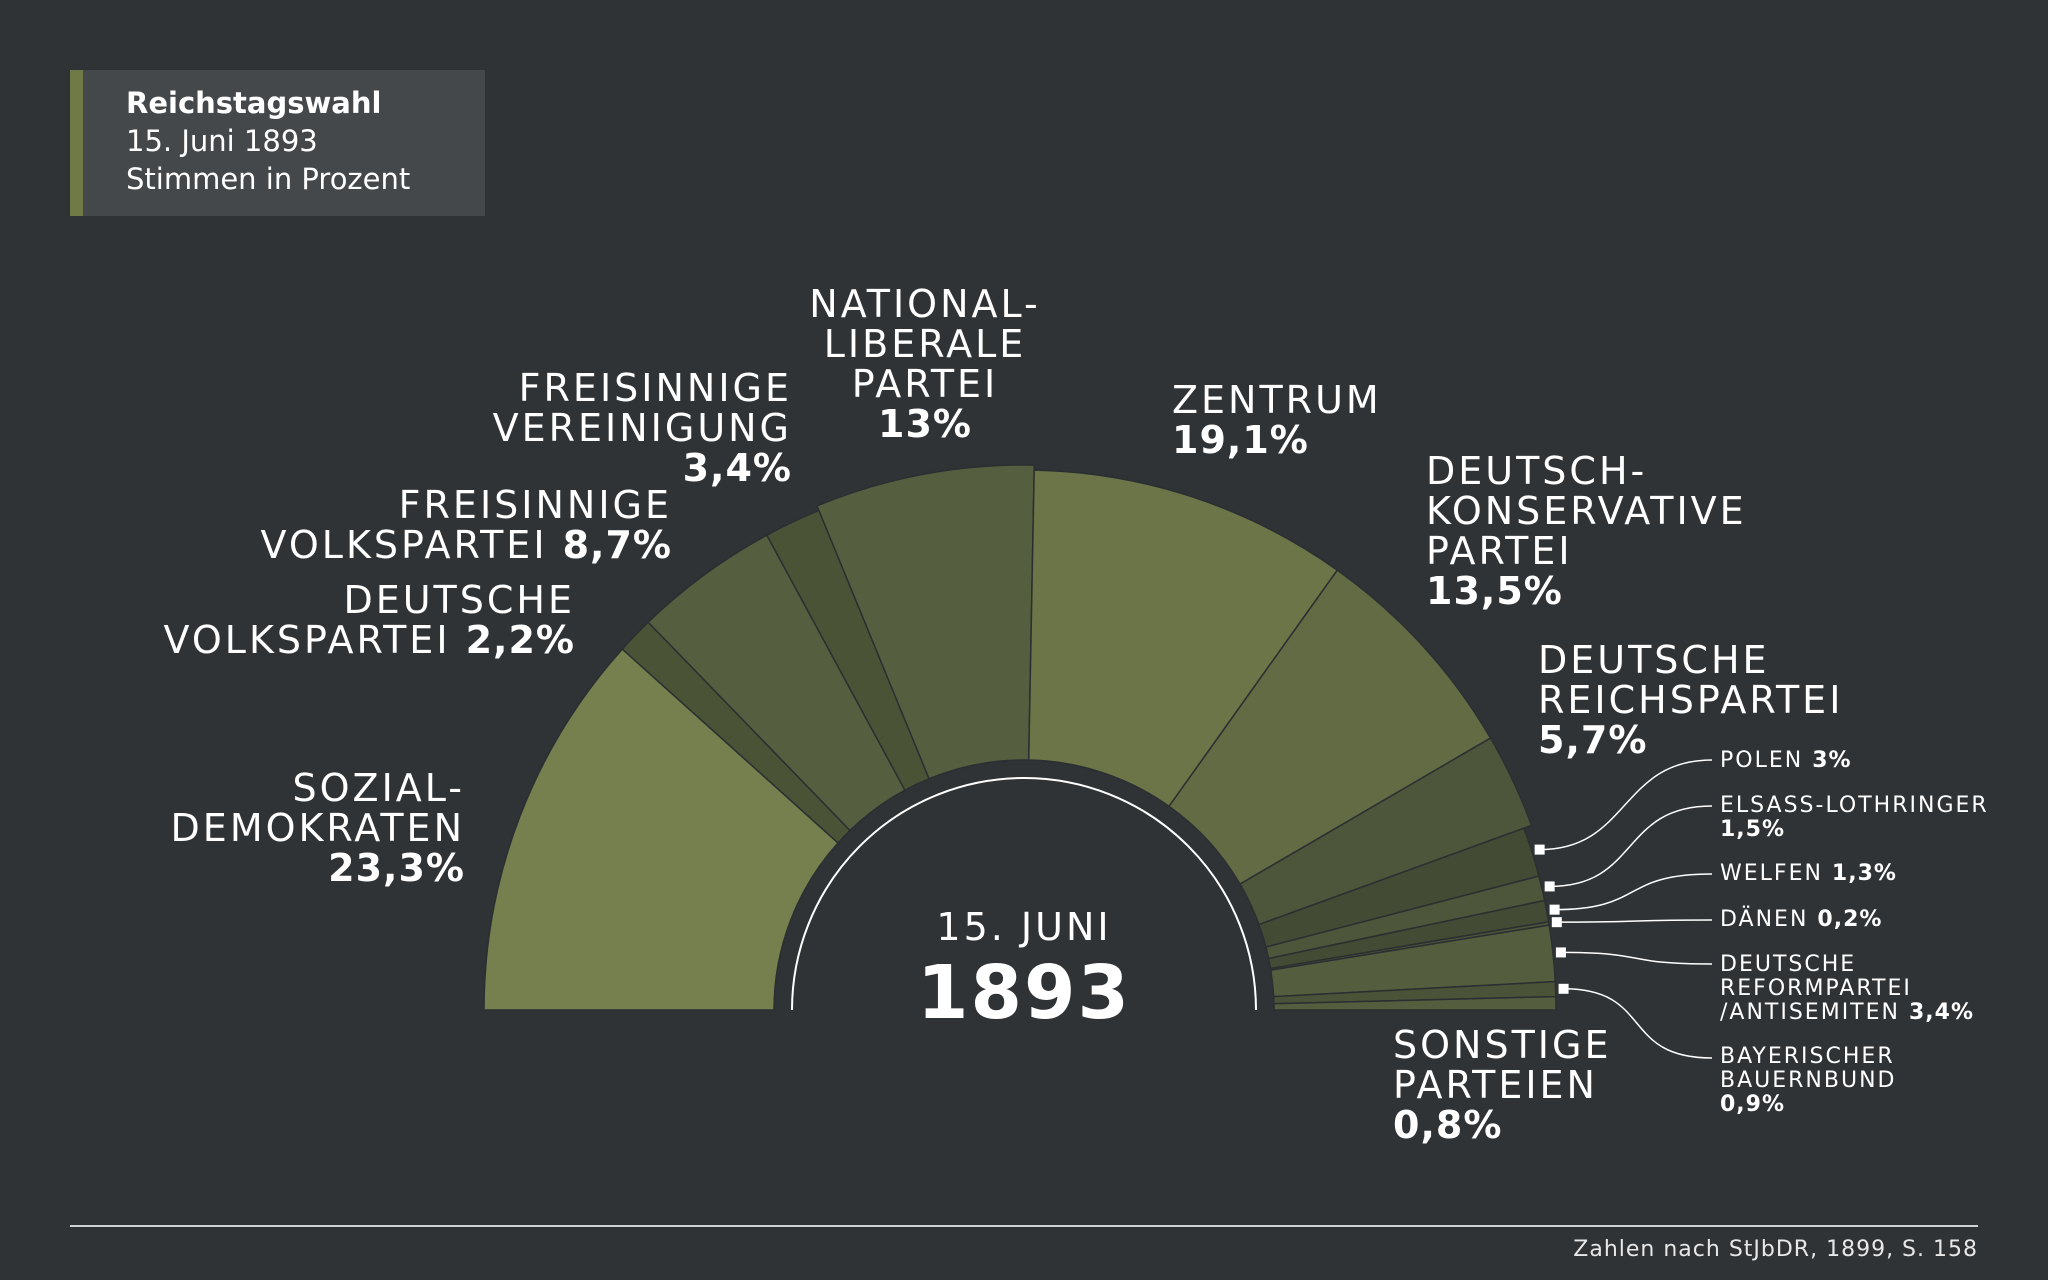 Image resolution: width=2048 pixels, height=1280 pixels. What do you see at coordinates (369, 620) in the screenshot?
I see `label-deutsche-volkspartei: DEUTSCHE VOLKSPARTEI 2,2%` at bounding box center [369, 620].